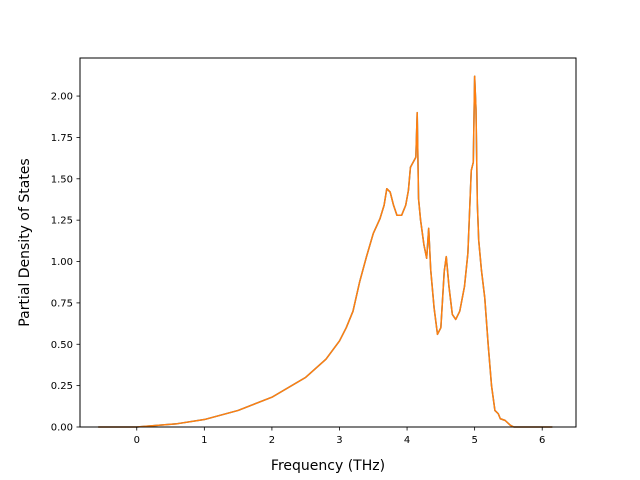  I want to click on y-tick-label: 0.00, so click(62, 428).